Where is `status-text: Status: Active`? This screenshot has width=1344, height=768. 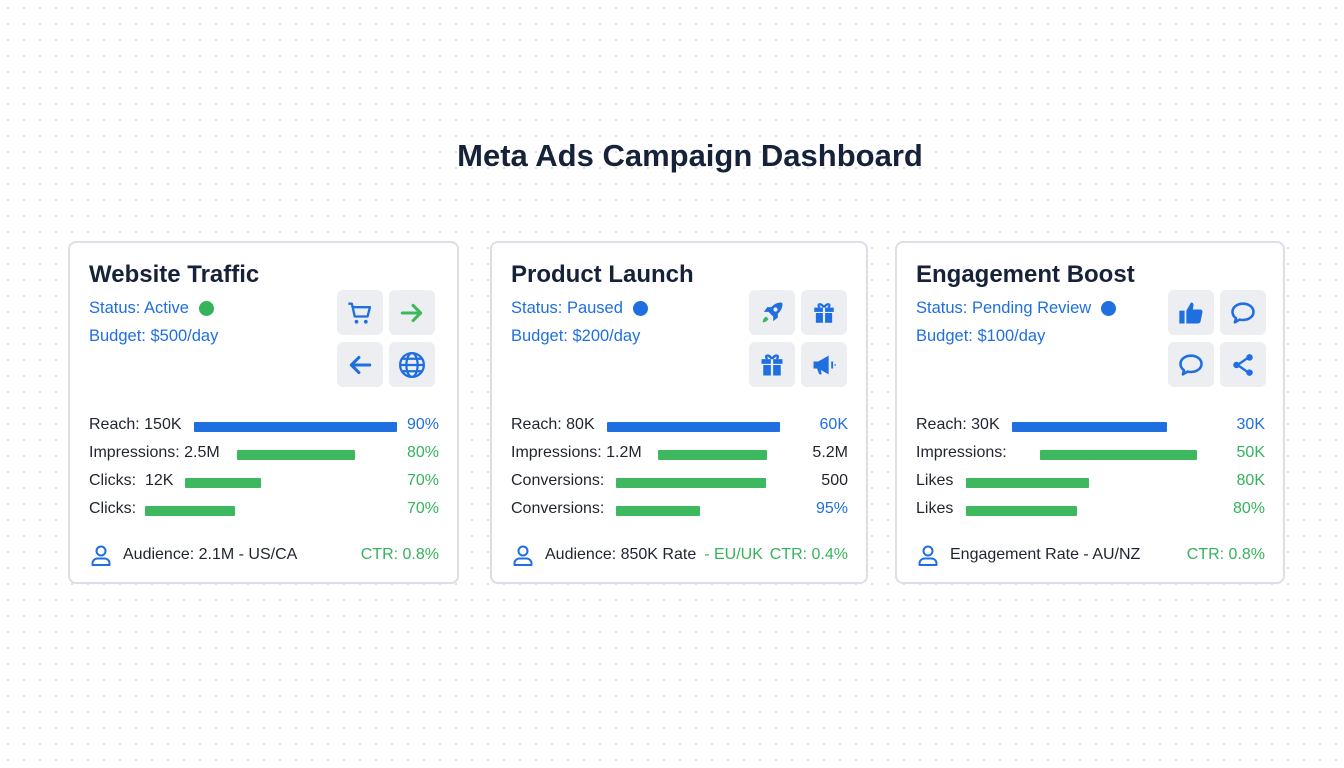
status-text: Status: Active is located at coordinates (139, 308).